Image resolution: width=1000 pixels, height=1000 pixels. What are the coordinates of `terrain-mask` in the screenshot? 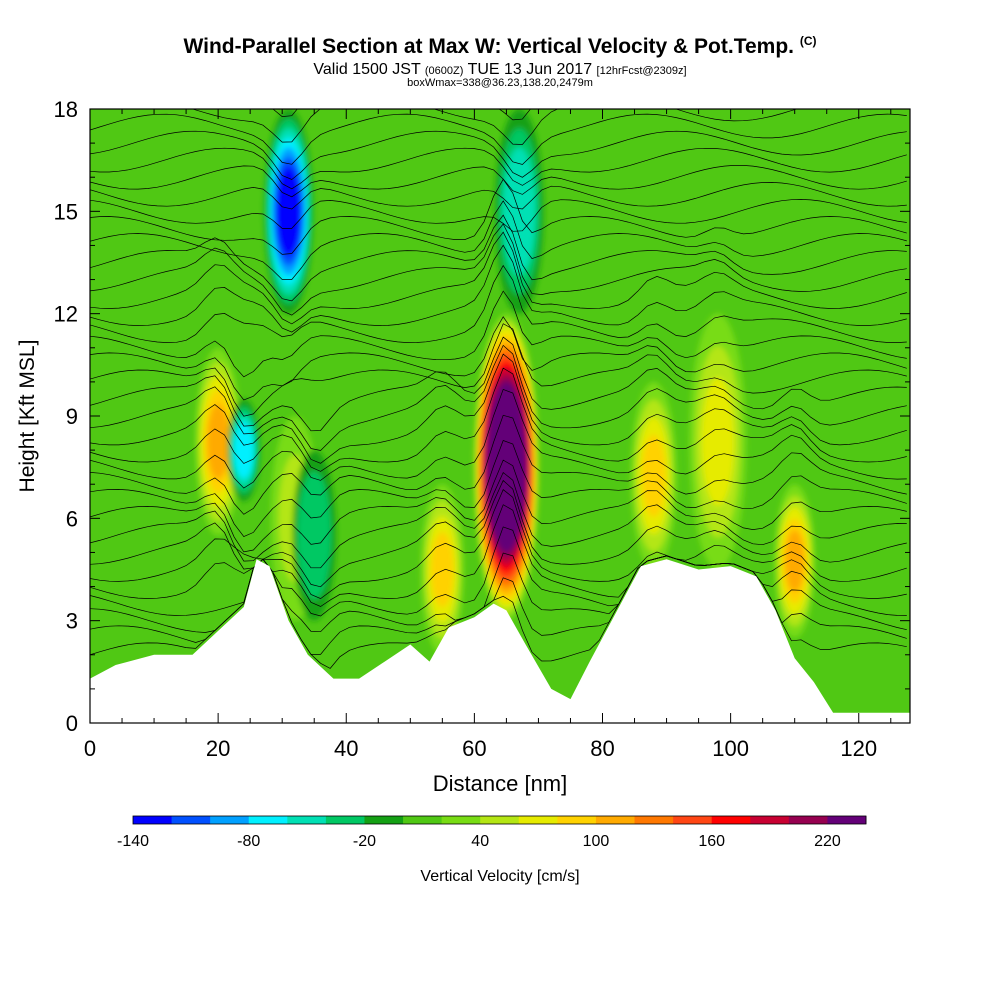 It's located at (500, 641).